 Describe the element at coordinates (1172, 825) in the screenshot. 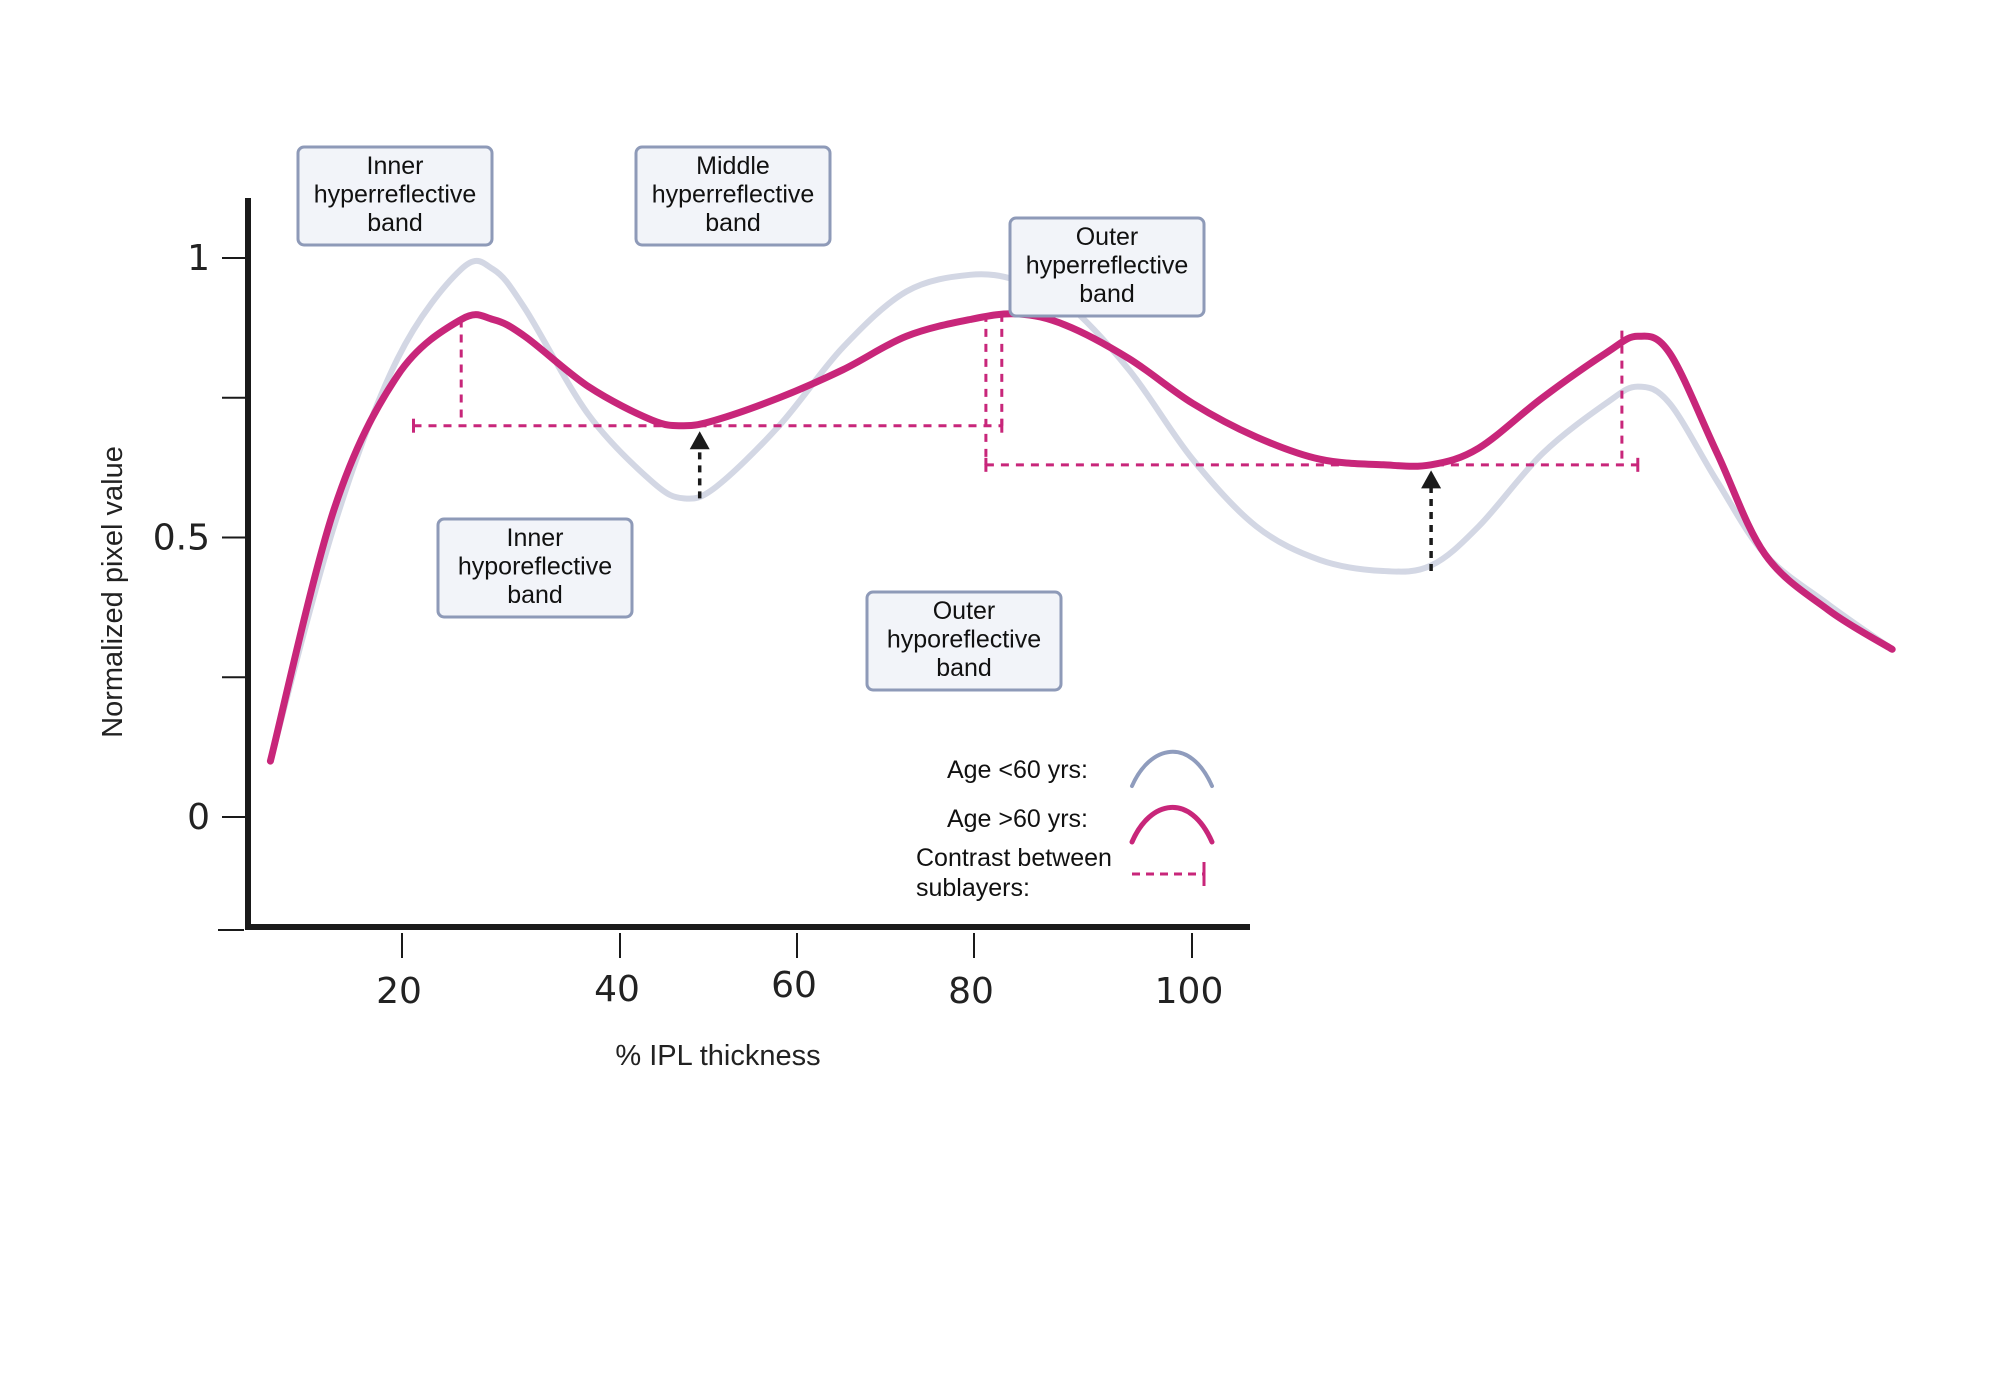

I see `legend-arc-over-60-icon` at that location.